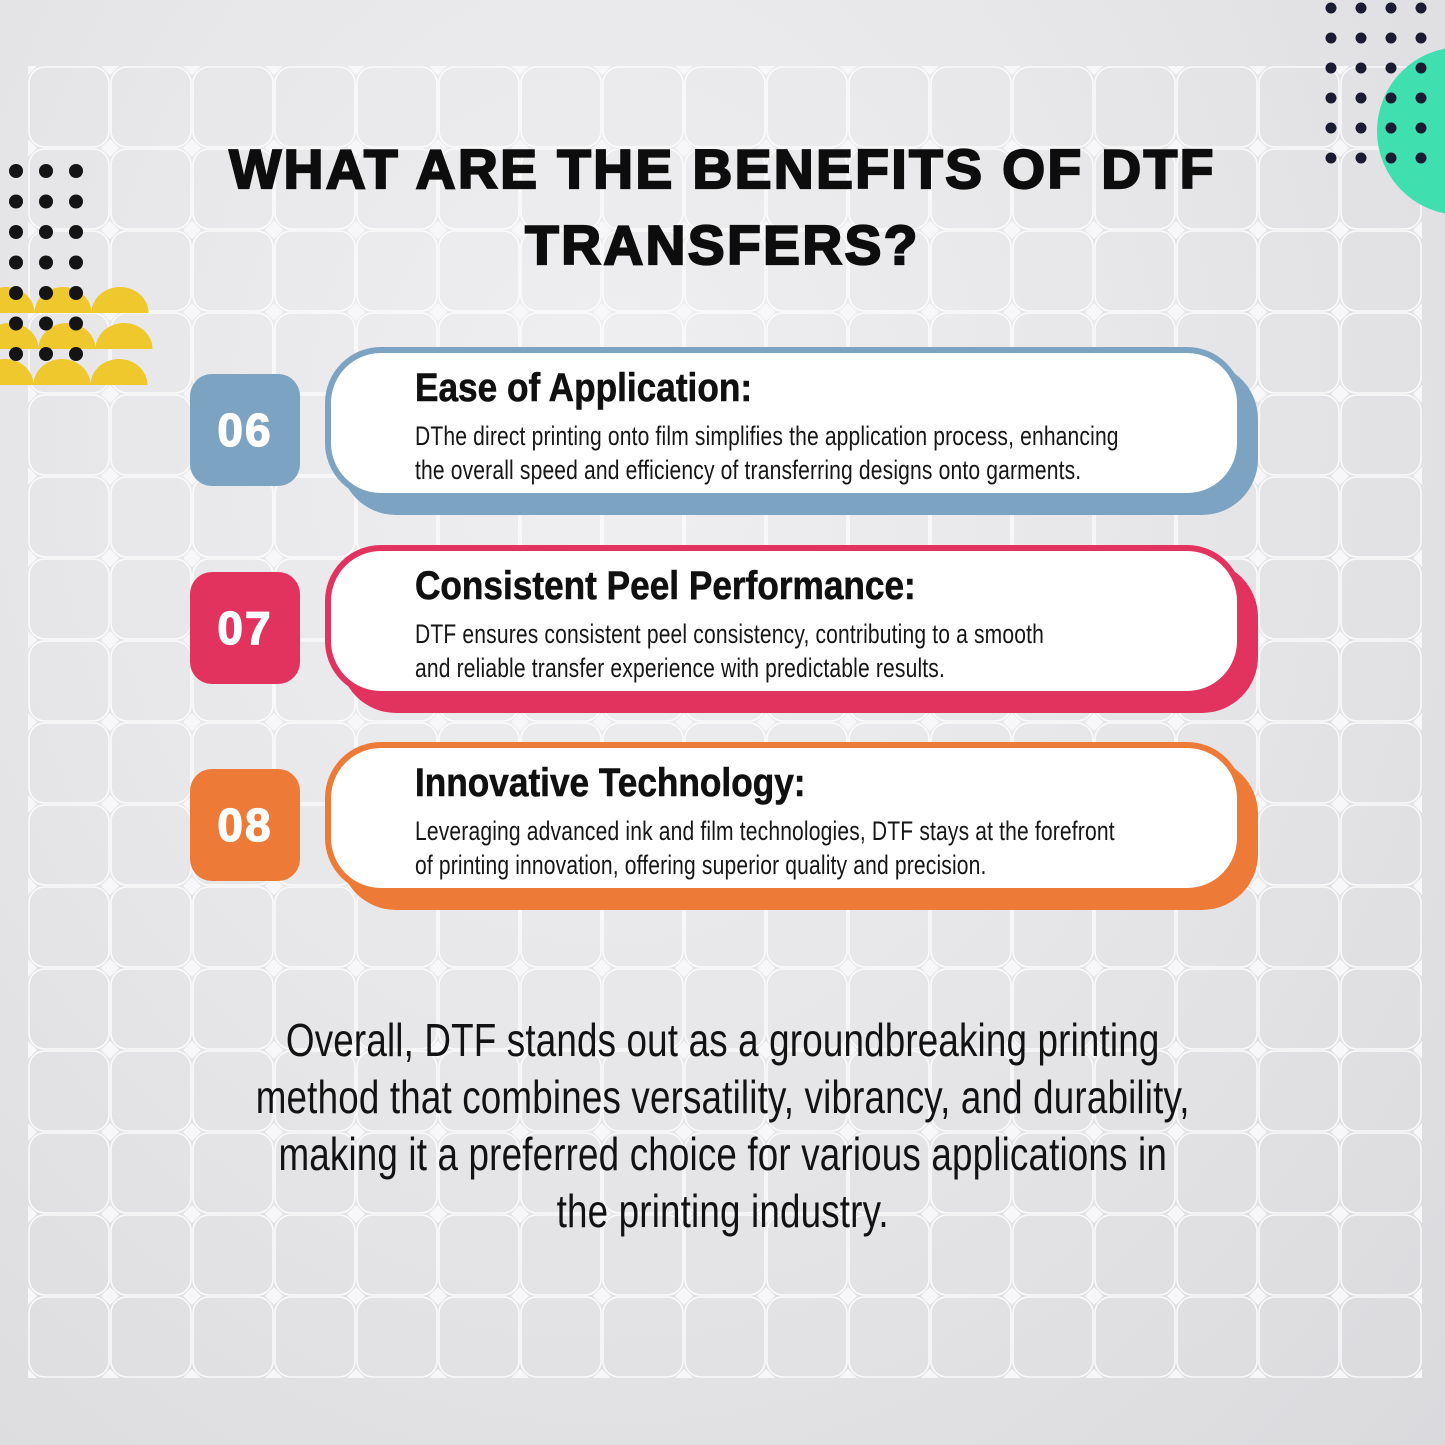 This screenshot has height=1445, width=1445. Describe the element at coordinates (245, 430) in the screenshot. I see `number-badge-06: 06` at that location.